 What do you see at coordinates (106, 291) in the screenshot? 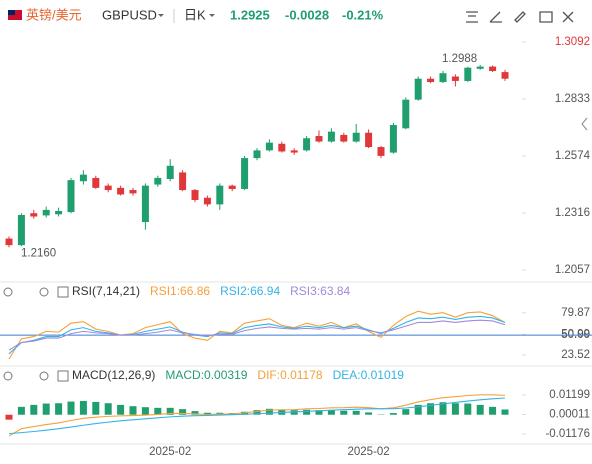
I see `panel-title: RSI(7,14,21)` at bounding box center [106, 291].